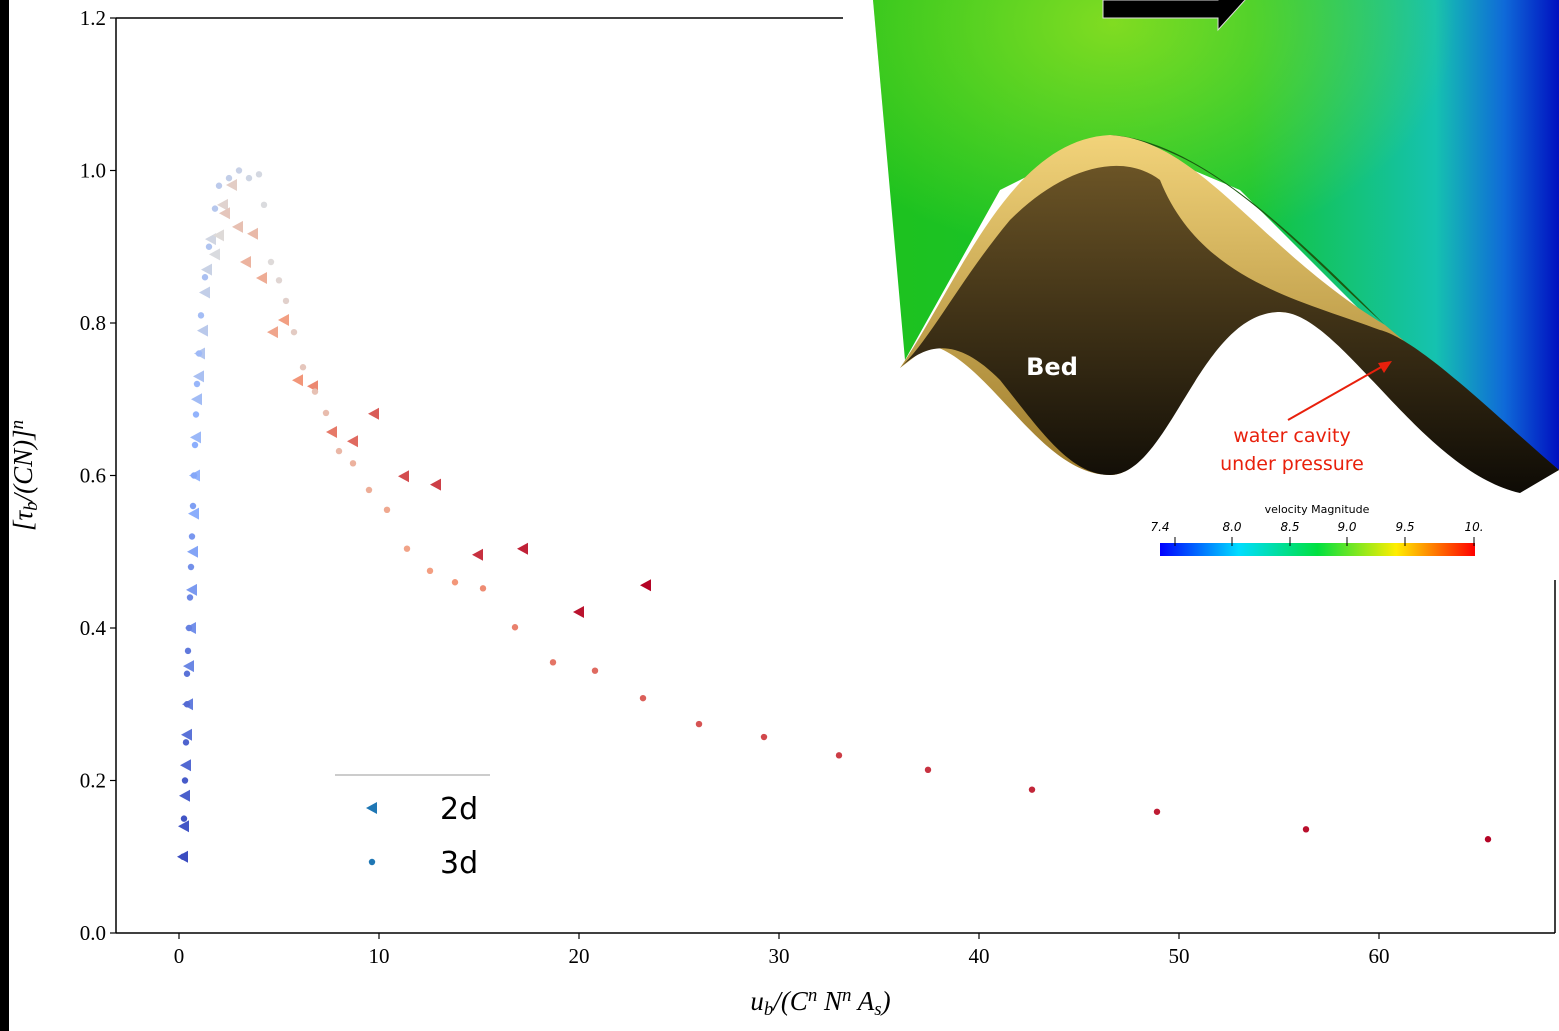 This screenshot has width=1559, height=1031. What do you see at coordinates (179, 956) in the screenshot?
I see `x-tick-label: 0` at bounding box center [179, 956].